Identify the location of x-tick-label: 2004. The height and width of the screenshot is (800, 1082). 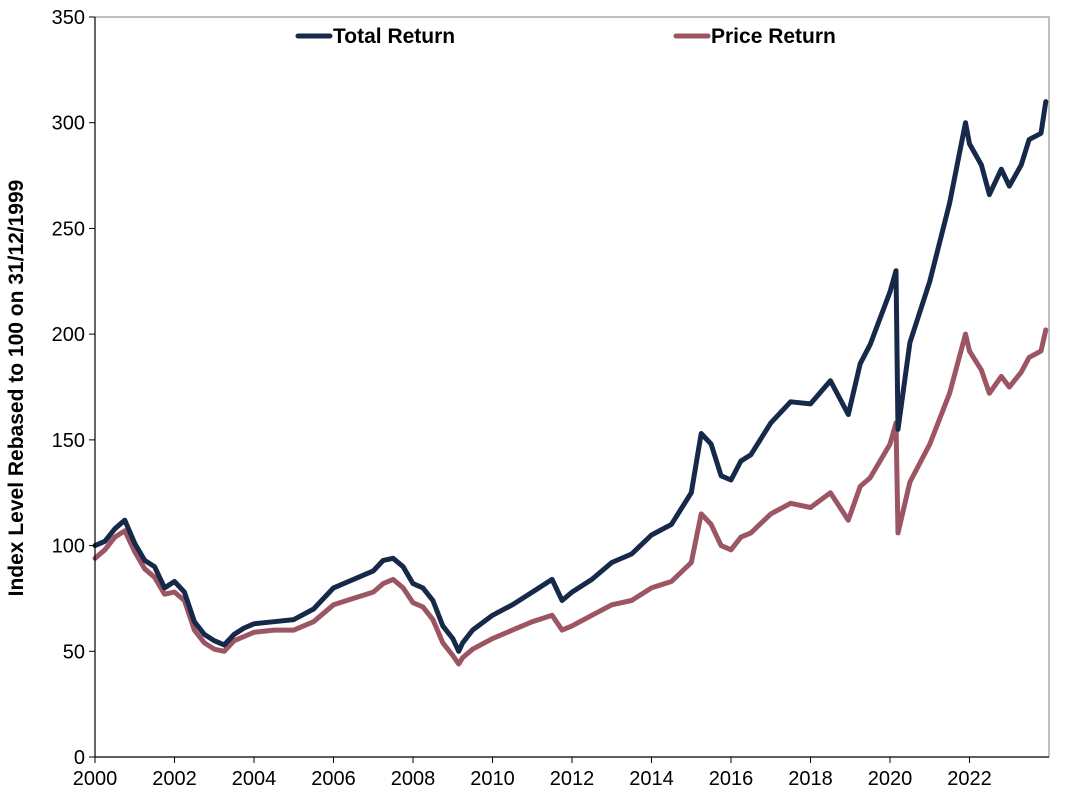
(254, 779).